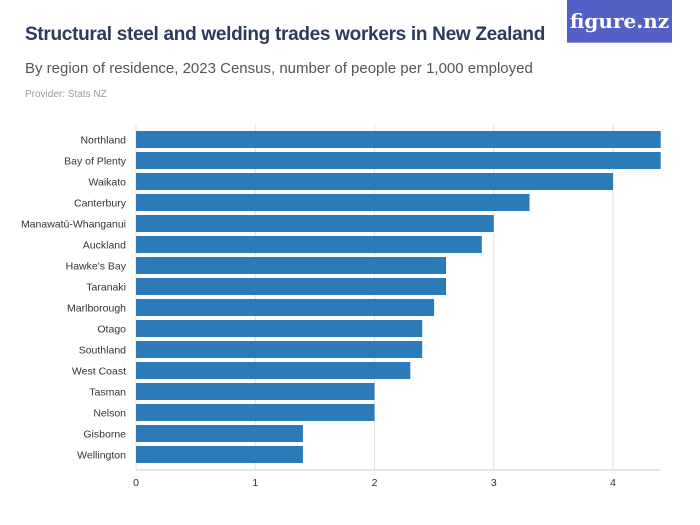 The width and height of the screenshot is (700, 525). Describe the element at coordinates (102, 351) in the screenshot. I see `category-label: Southland` at that location.